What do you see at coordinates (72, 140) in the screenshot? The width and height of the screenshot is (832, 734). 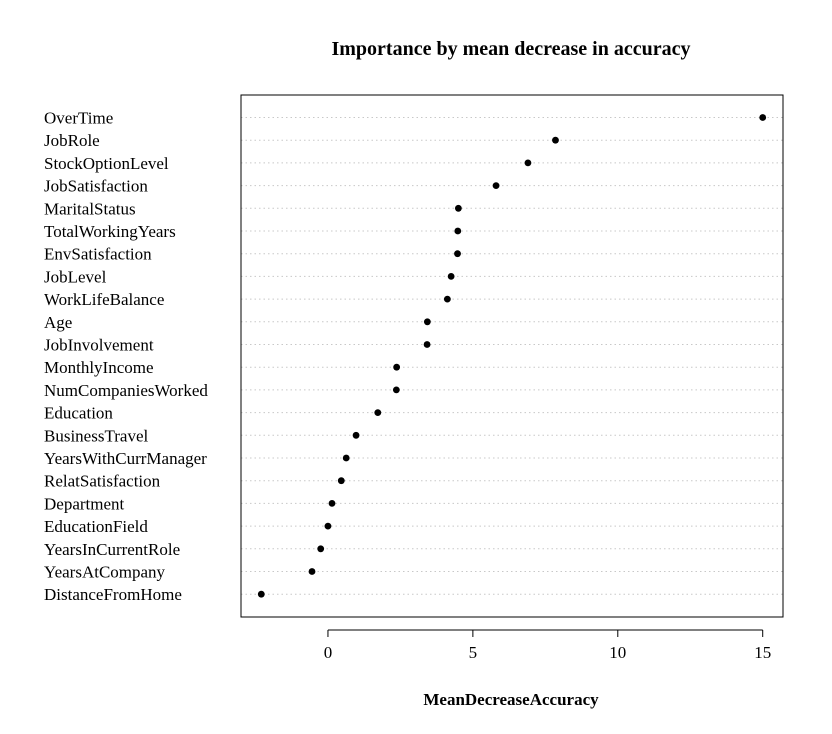 I see `category-label: JobRole` at bounding box center [72, 140].